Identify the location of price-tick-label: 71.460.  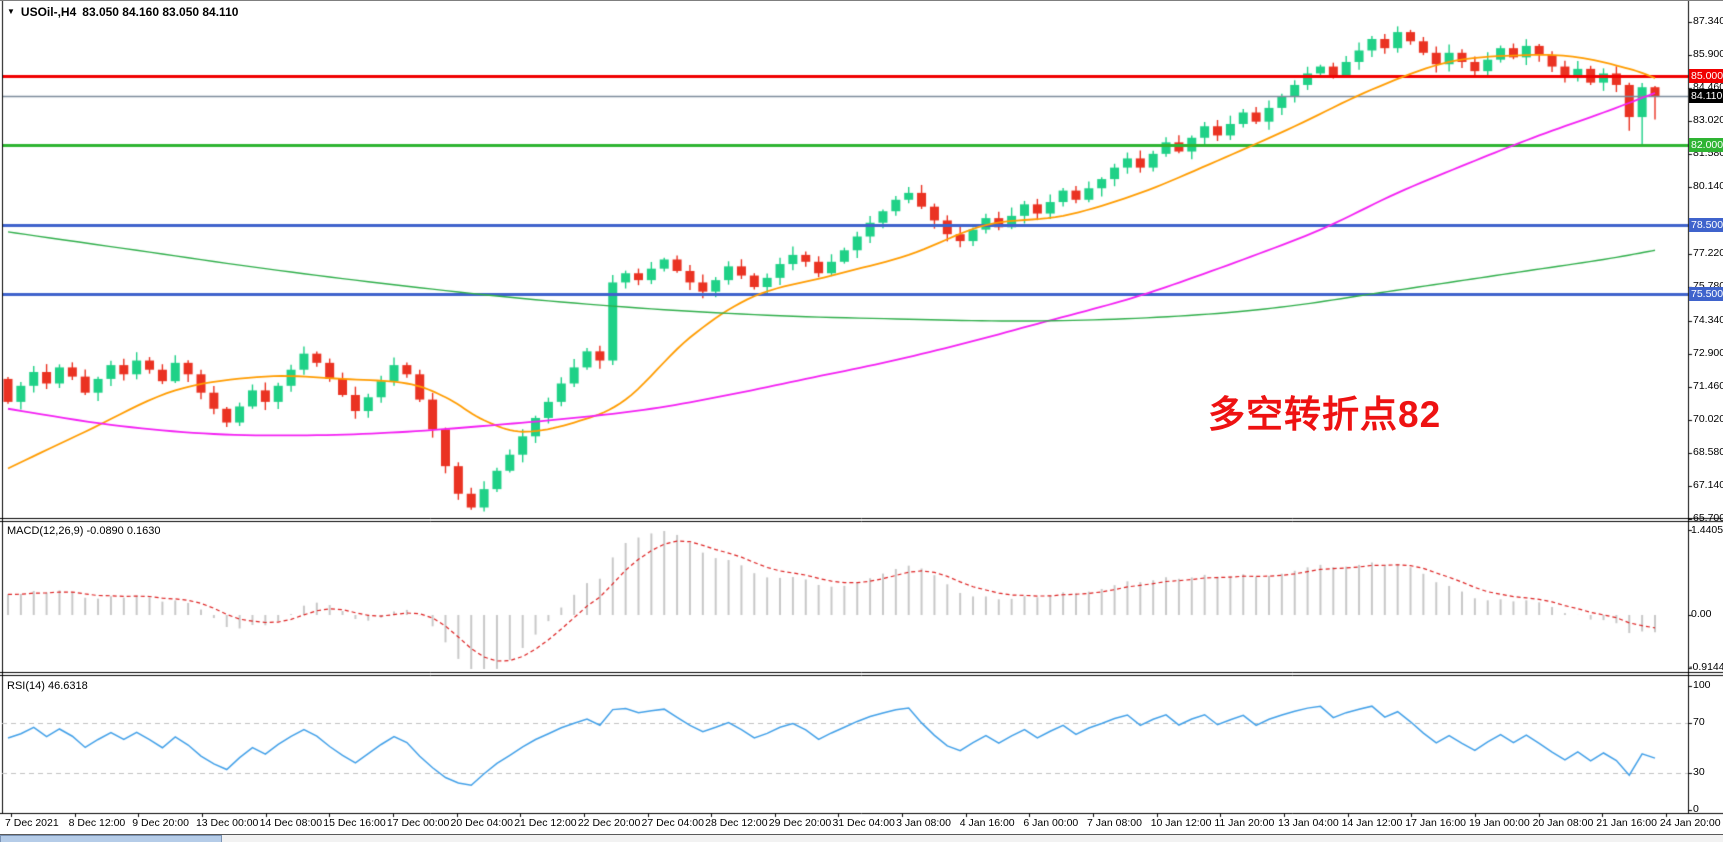
(1708, 385).